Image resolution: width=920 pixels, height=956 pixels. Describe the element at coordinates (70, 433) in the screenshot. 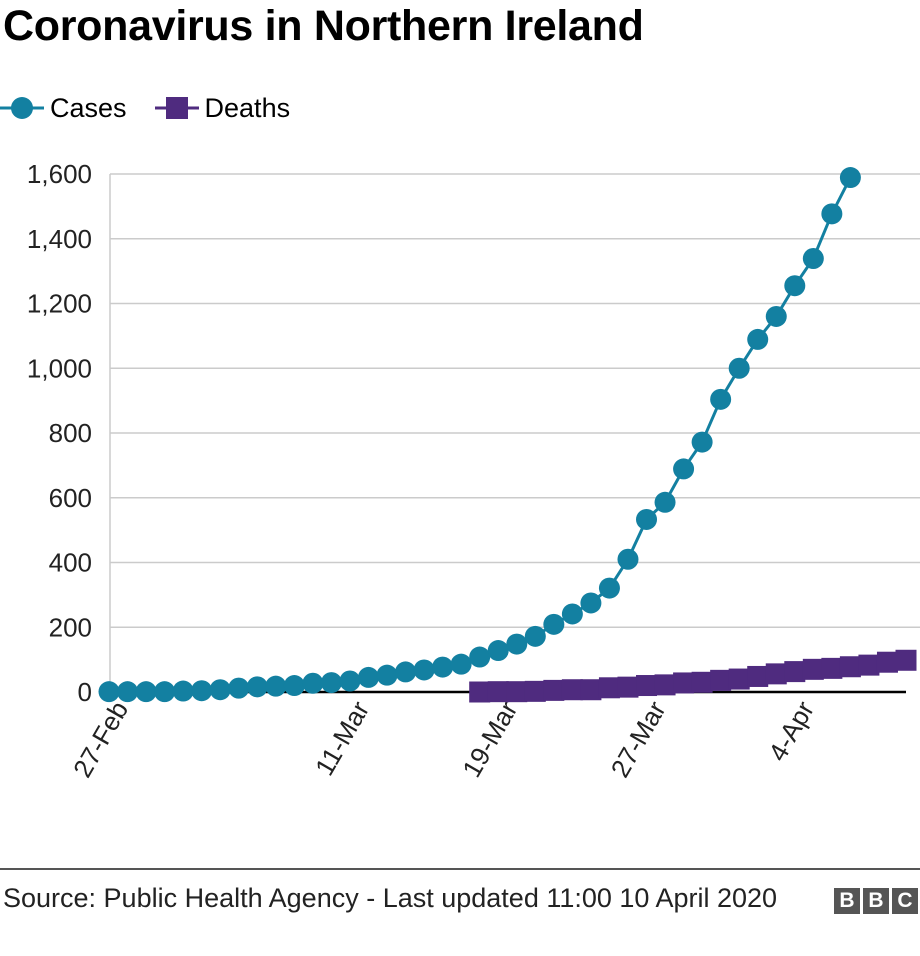

I see `y-tick-label: 800` at that location.